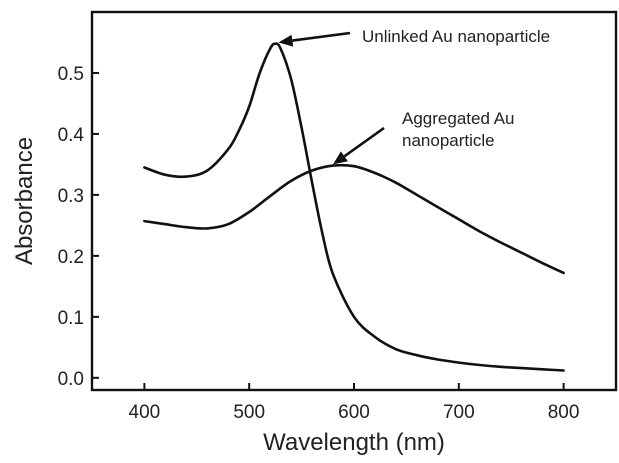  What do you see at coordinates (71, 74) in the screenshot?
I see `y-tick-label: 0.5` at bounding box center [71, 74].